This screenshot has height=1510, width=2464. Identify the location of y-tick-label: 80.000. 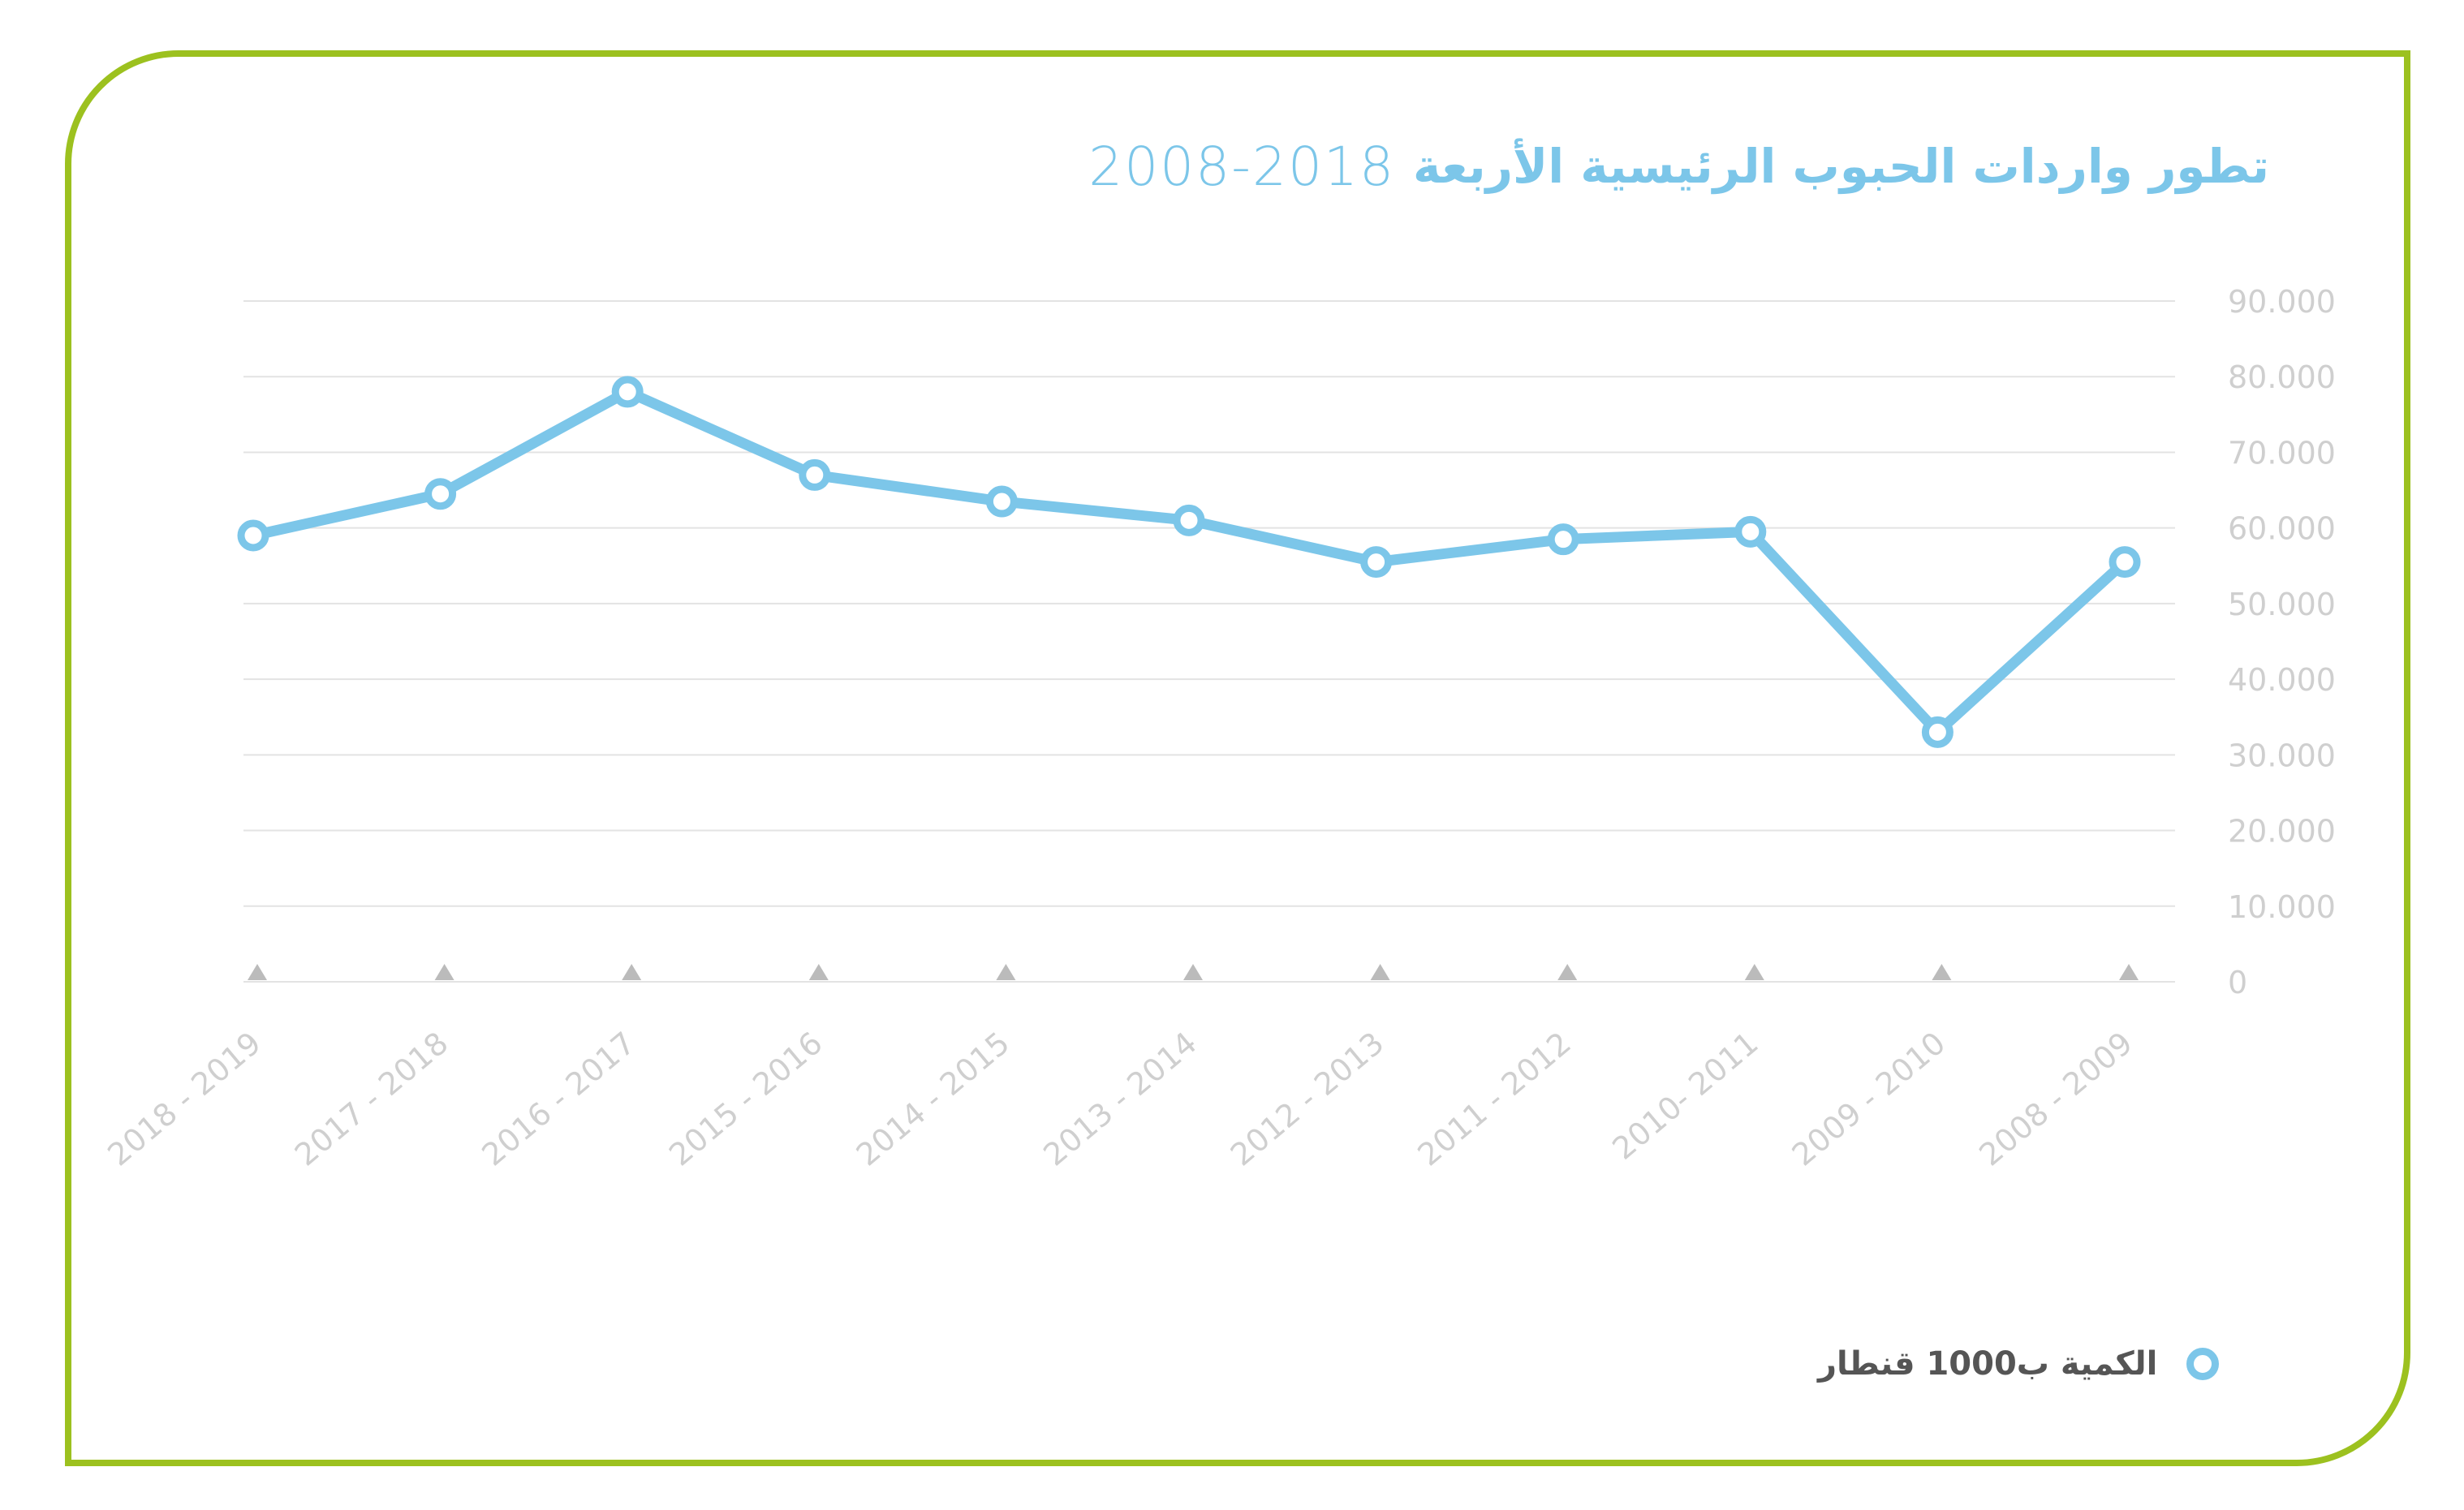
(2282, 377).